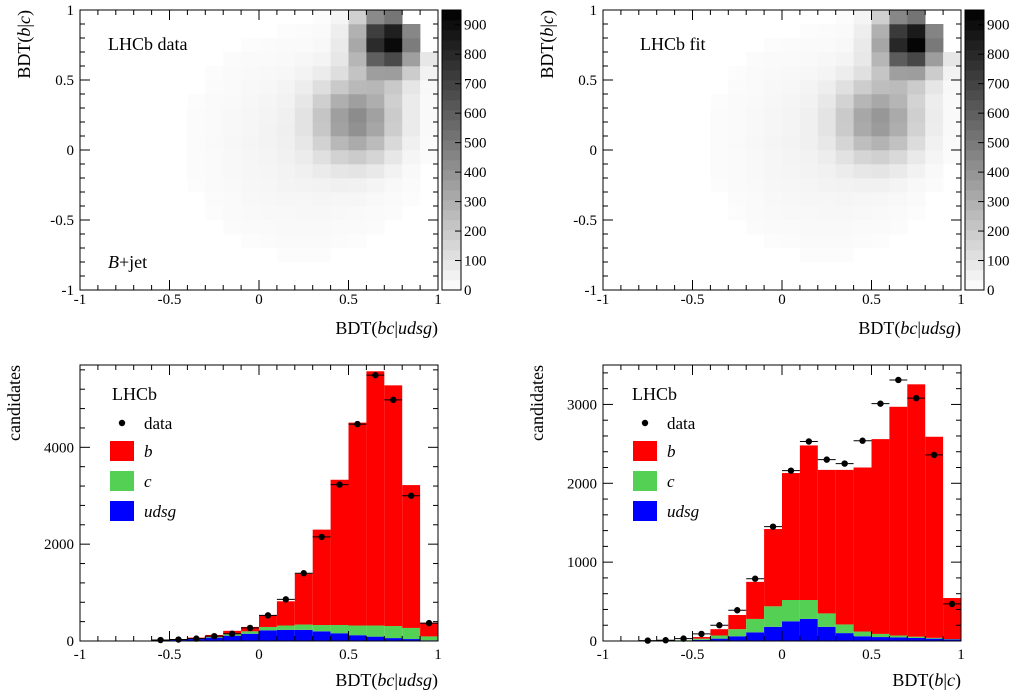  Describe the element at coordinates (998, 85) in the screenshot. I see `colorbar-tick-label: 700` at that location.